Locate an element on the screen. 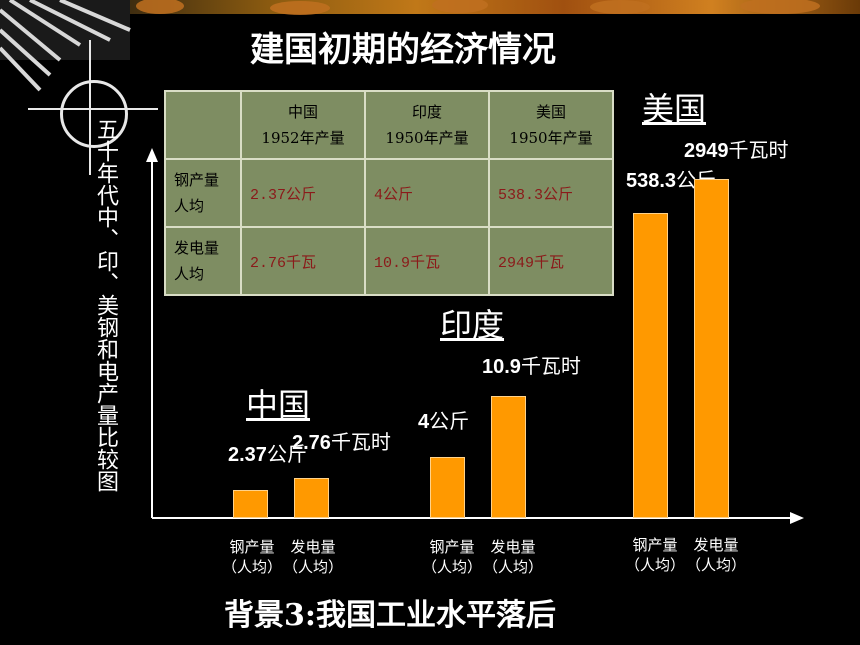  value-label-india-power: 10.9千瓦时 is located at coordinates (531, 366).